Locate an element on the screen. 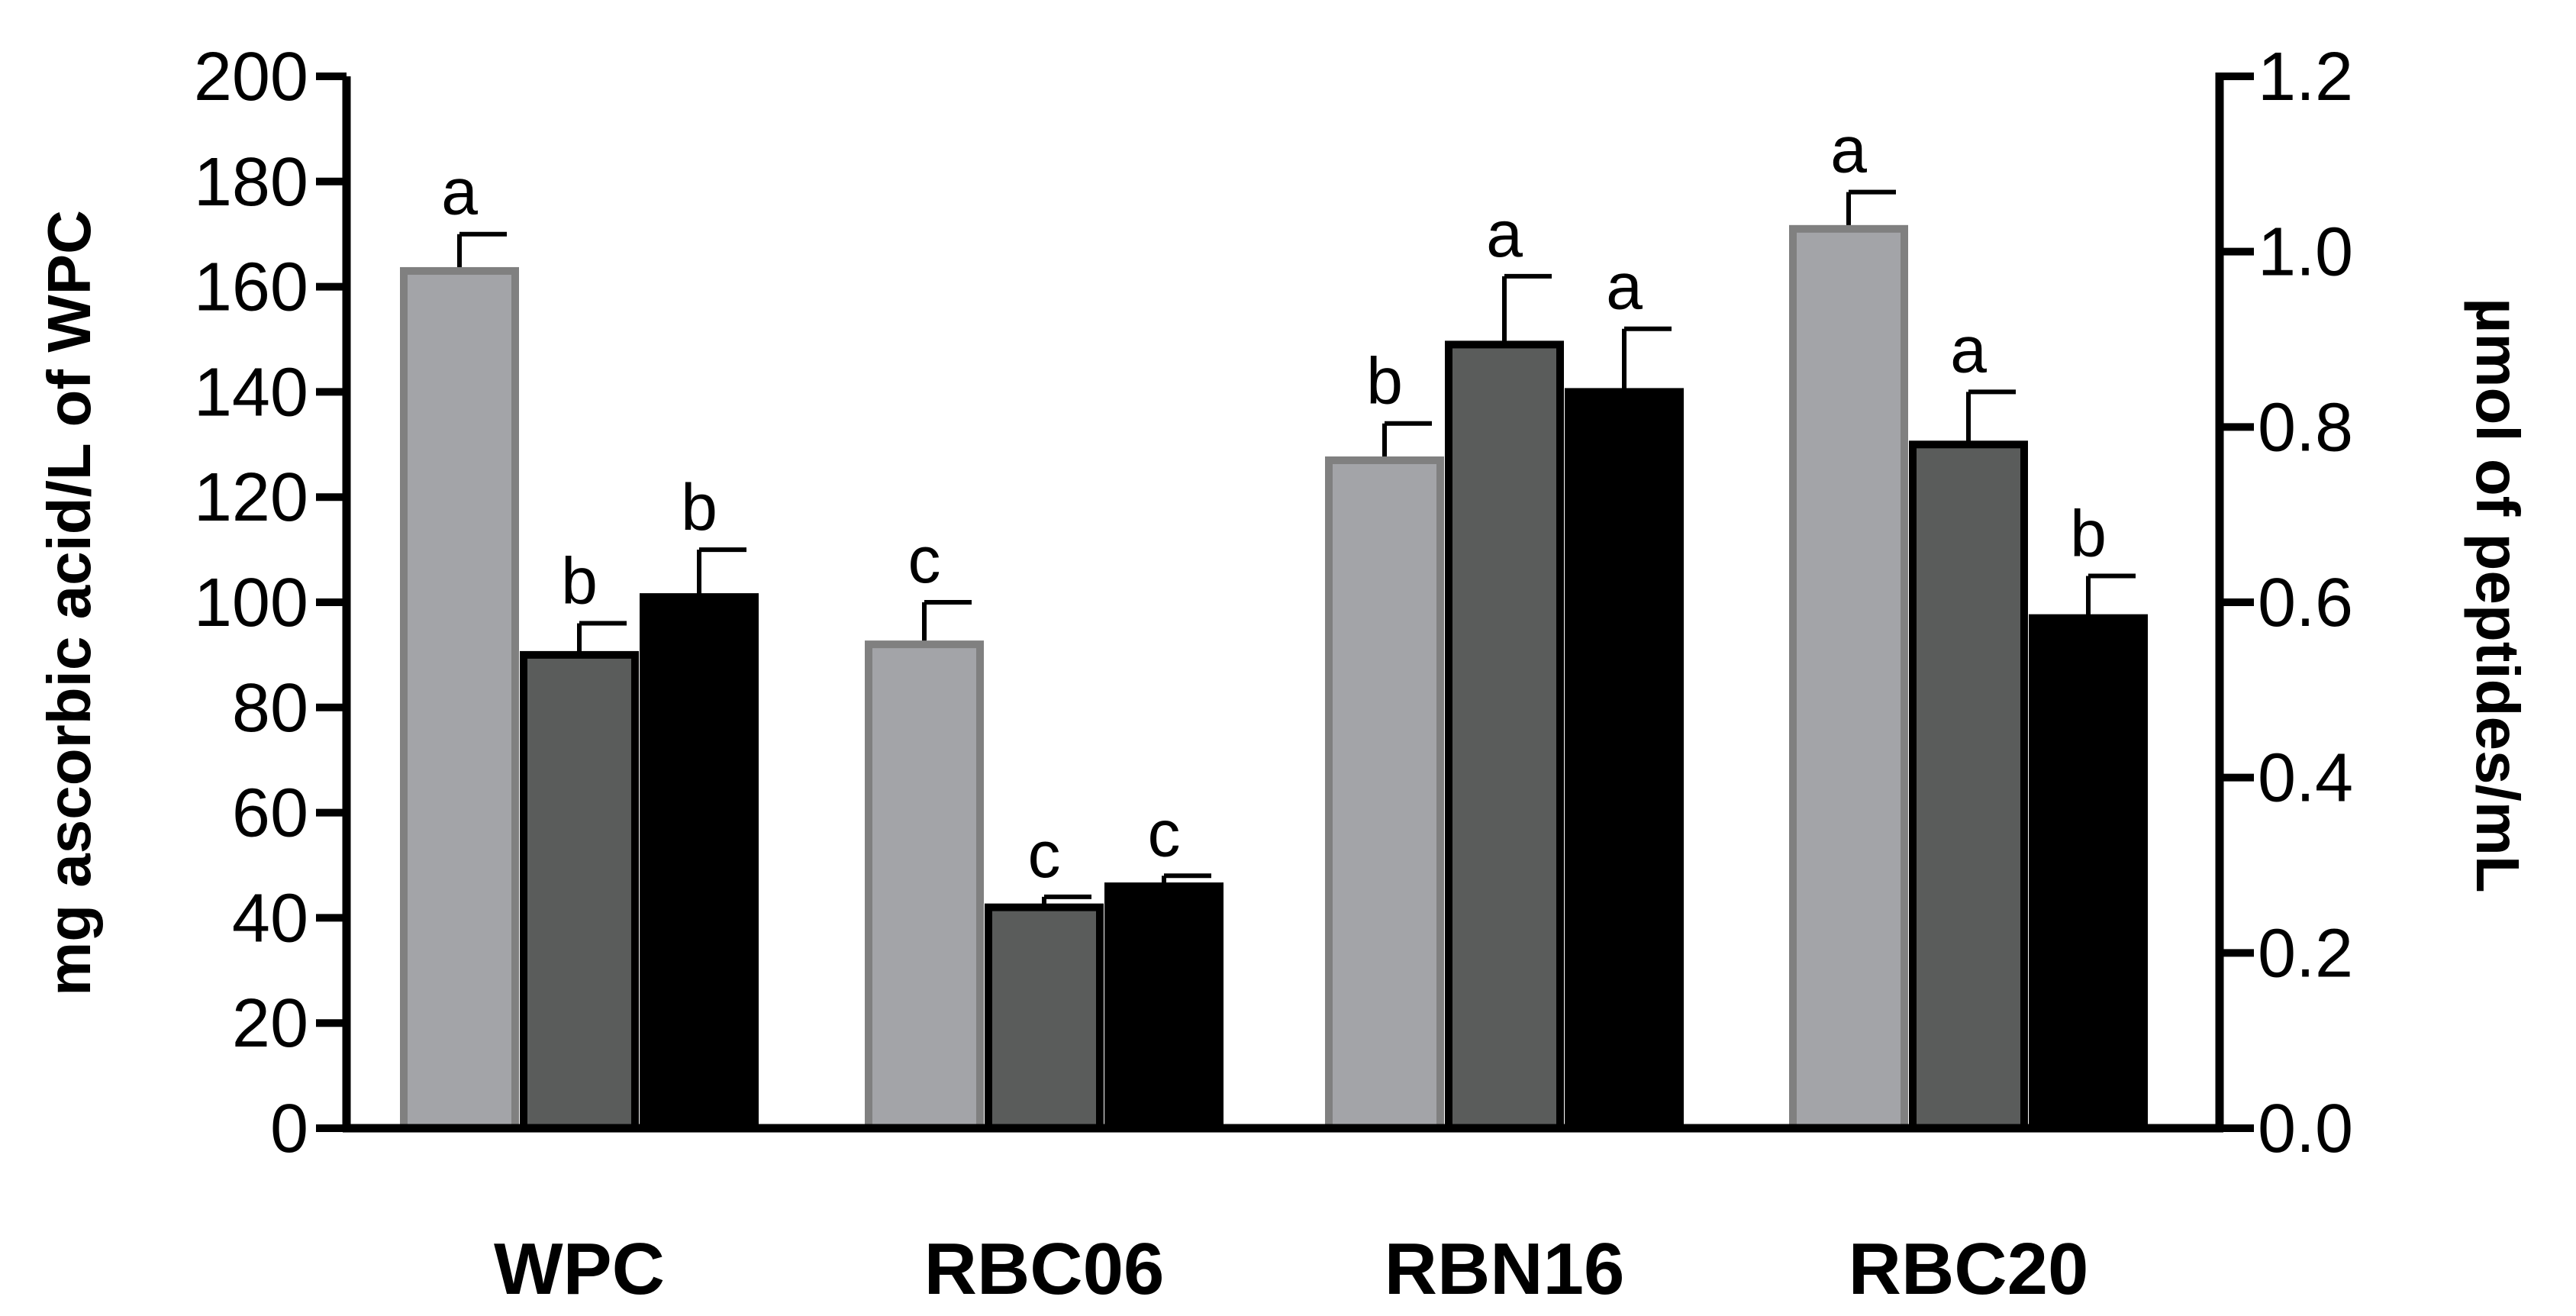 This screenshot has height=1316, width=2576. left-tick-label: 120 is located at coordinates (251, 498).